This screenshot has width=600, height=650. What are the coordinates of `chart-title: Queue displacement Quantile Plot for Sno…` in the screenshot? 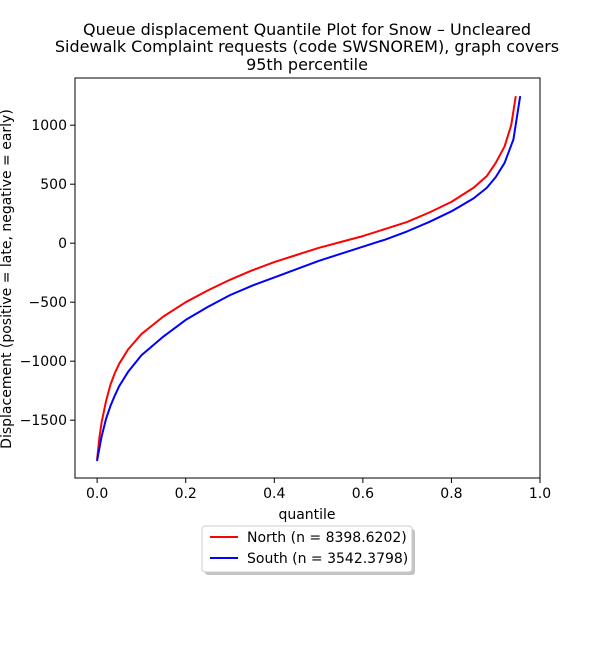 It's located at (307, 47).